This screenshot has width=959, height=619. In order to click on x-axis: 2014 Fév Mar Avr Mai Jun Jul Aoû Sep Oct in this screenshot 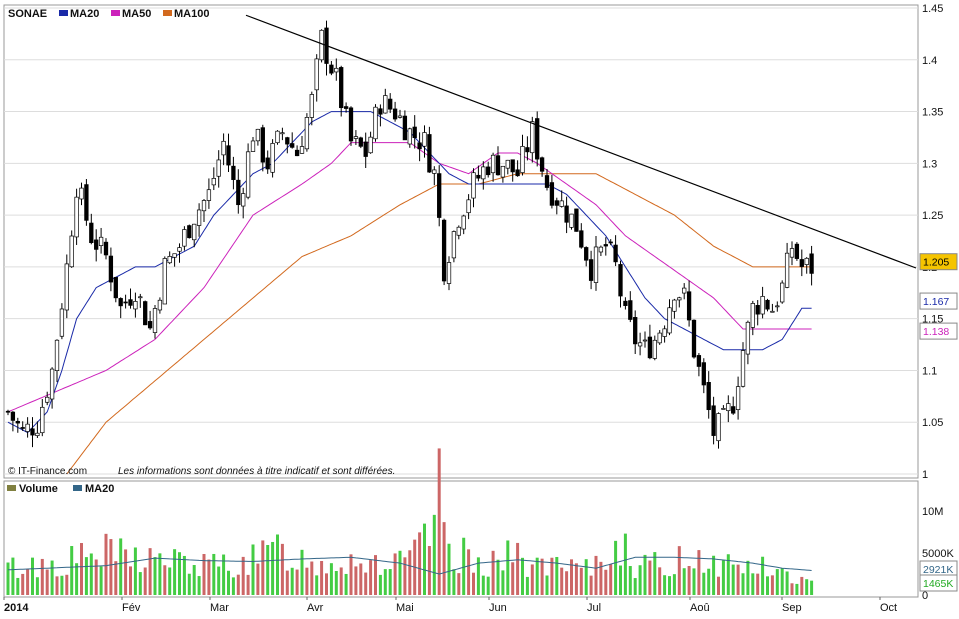, I will do `click(450, 605)`.